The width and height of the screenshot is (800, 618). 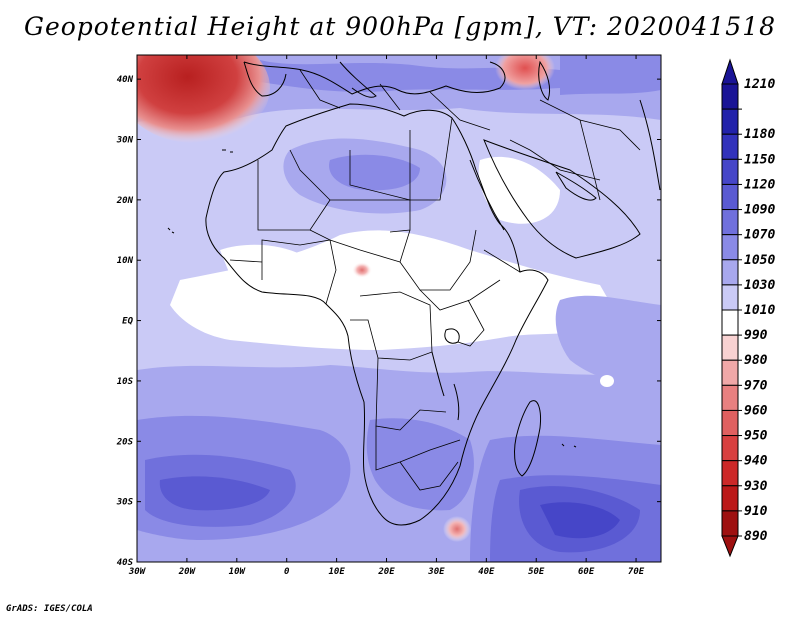 What do you see at coordinates (759, 159) in the screenshot?
I see `colorbar-label: 1150` at bounding box center [759, 159].